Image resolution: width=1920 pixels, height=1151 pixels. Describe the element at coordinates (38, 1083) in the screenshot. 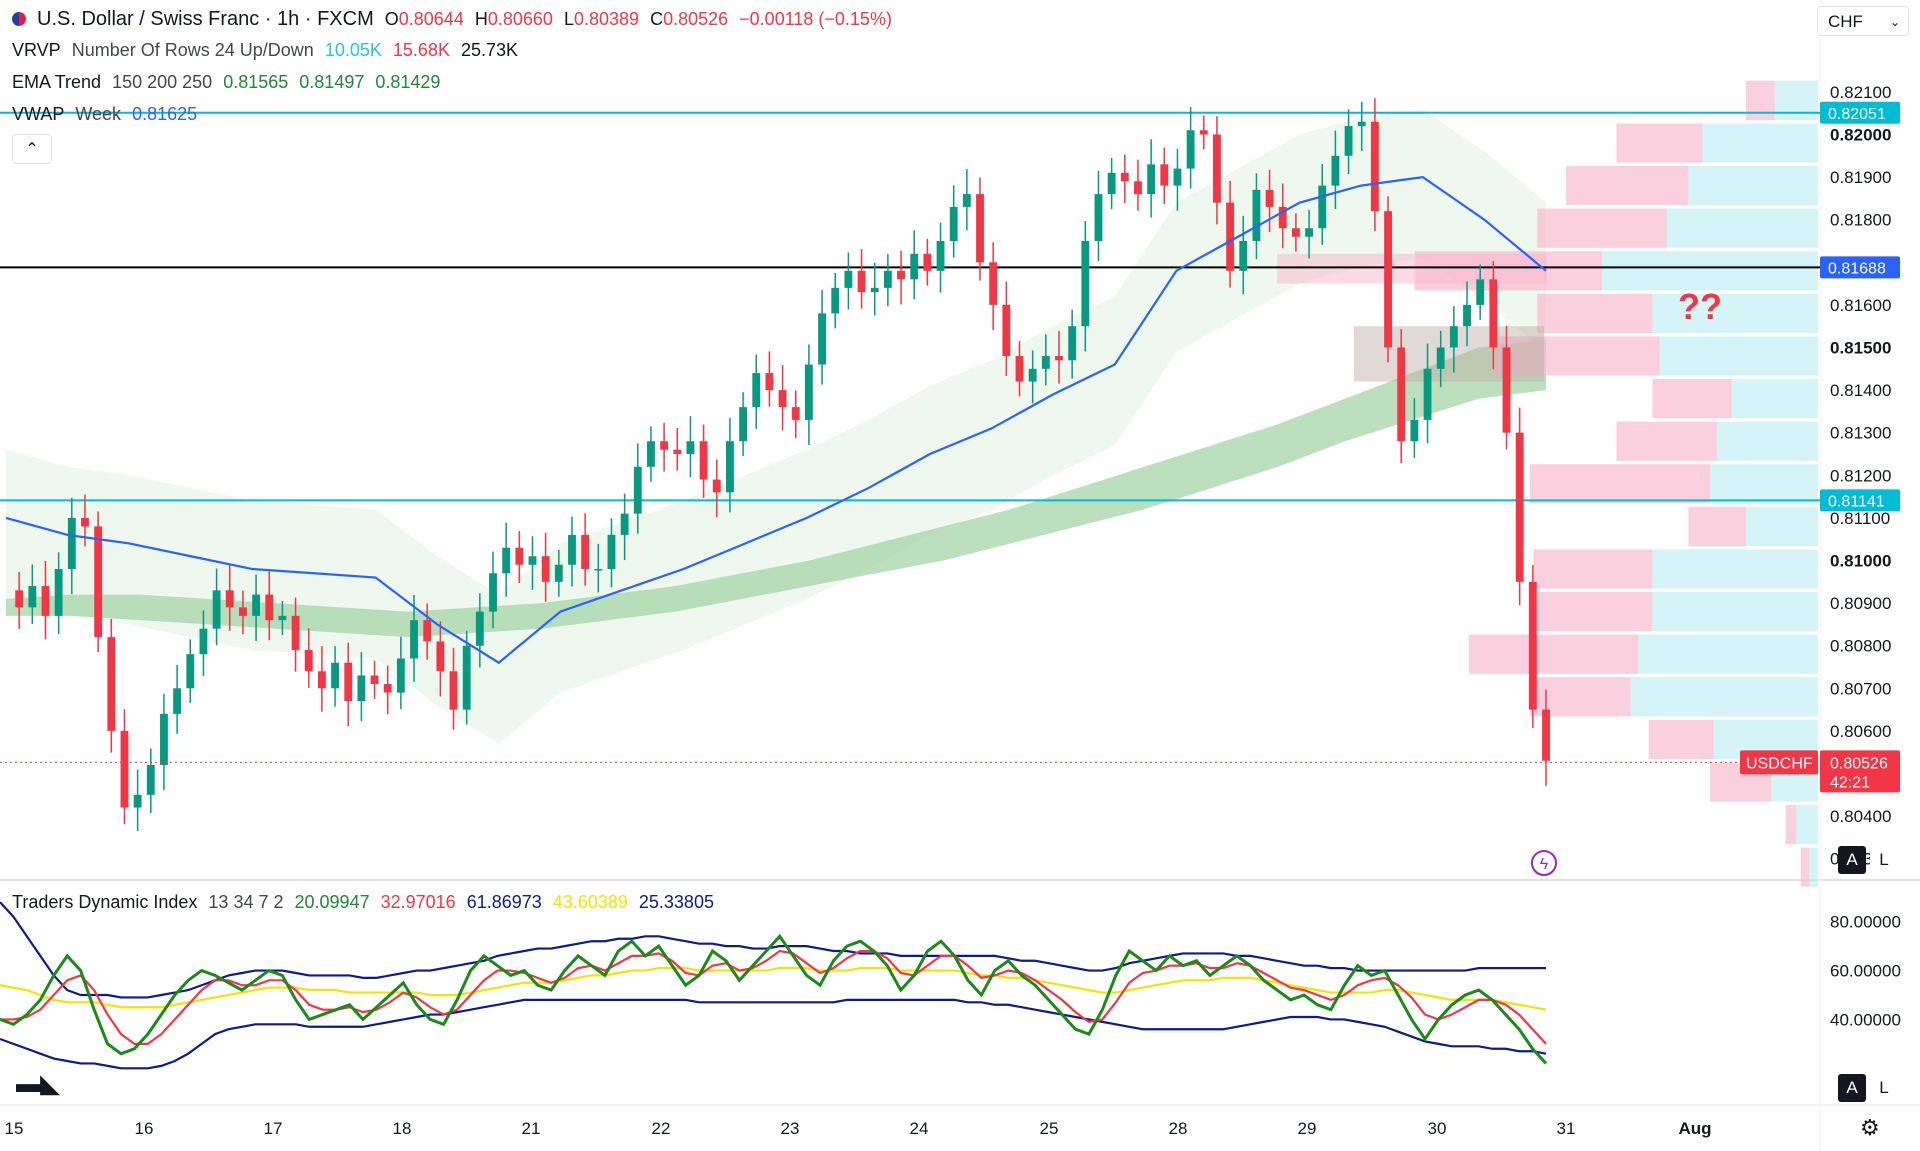

I see `tradingview-logo: ▬◣` at that location.